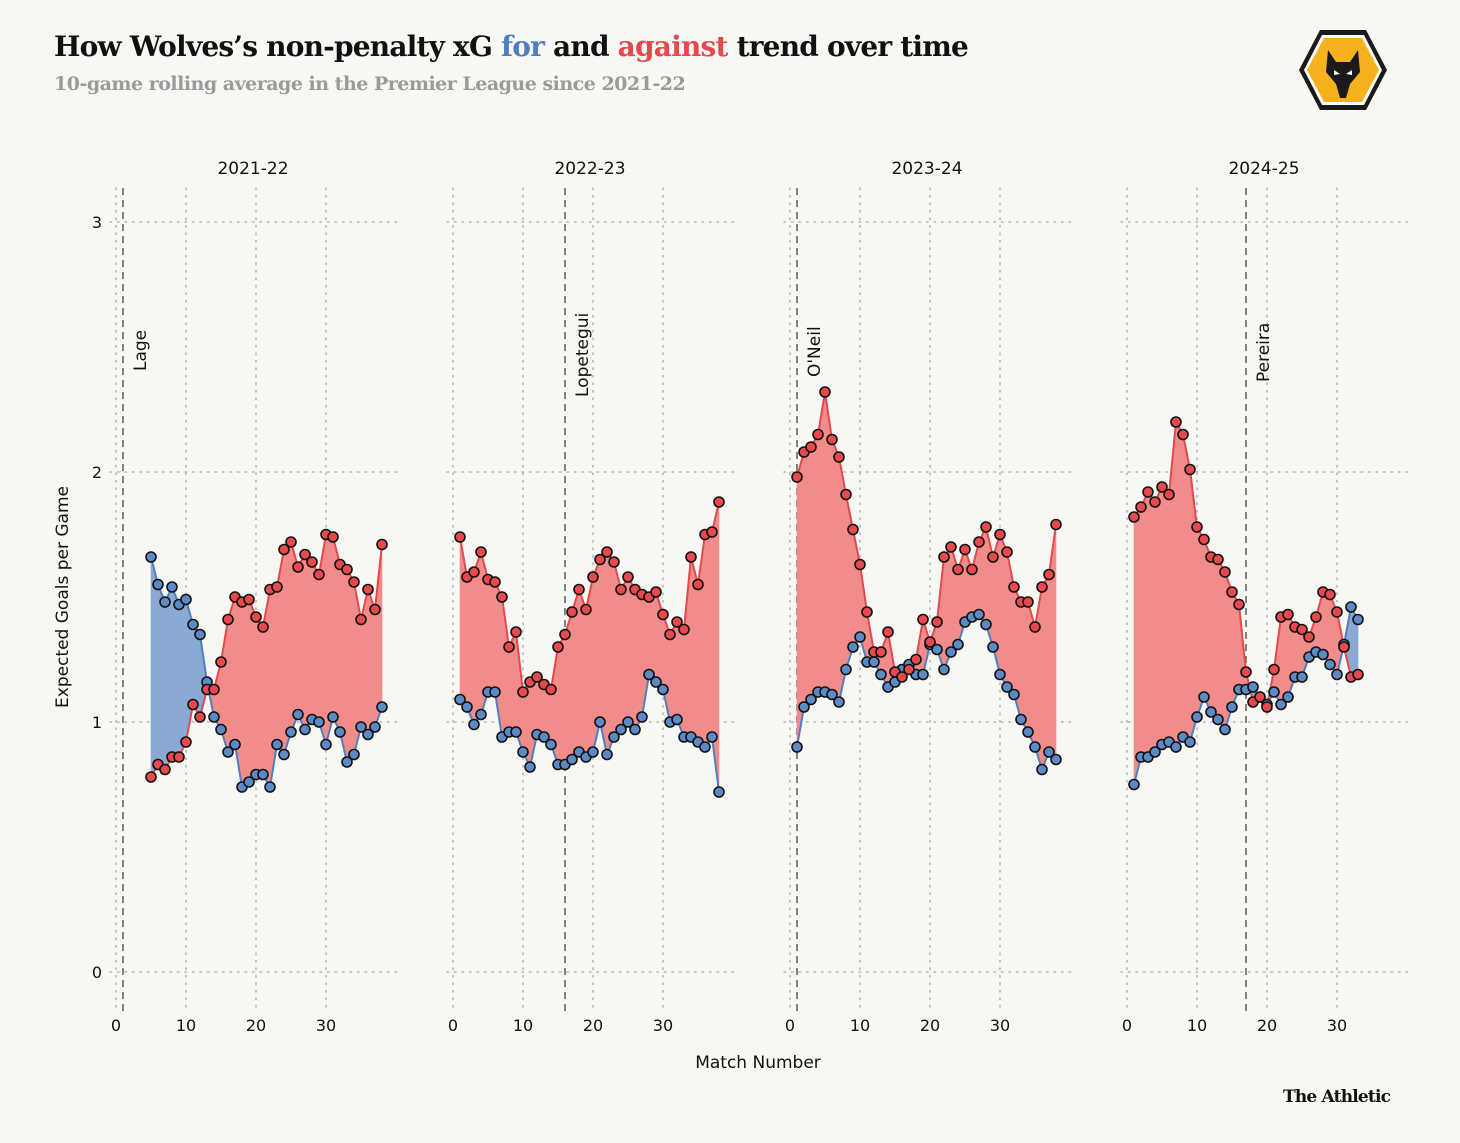  What do you see at coordinates (583, 355) in the screenshot?
I see `coach-label: Lopetegui` at bounding box center [583, 355].